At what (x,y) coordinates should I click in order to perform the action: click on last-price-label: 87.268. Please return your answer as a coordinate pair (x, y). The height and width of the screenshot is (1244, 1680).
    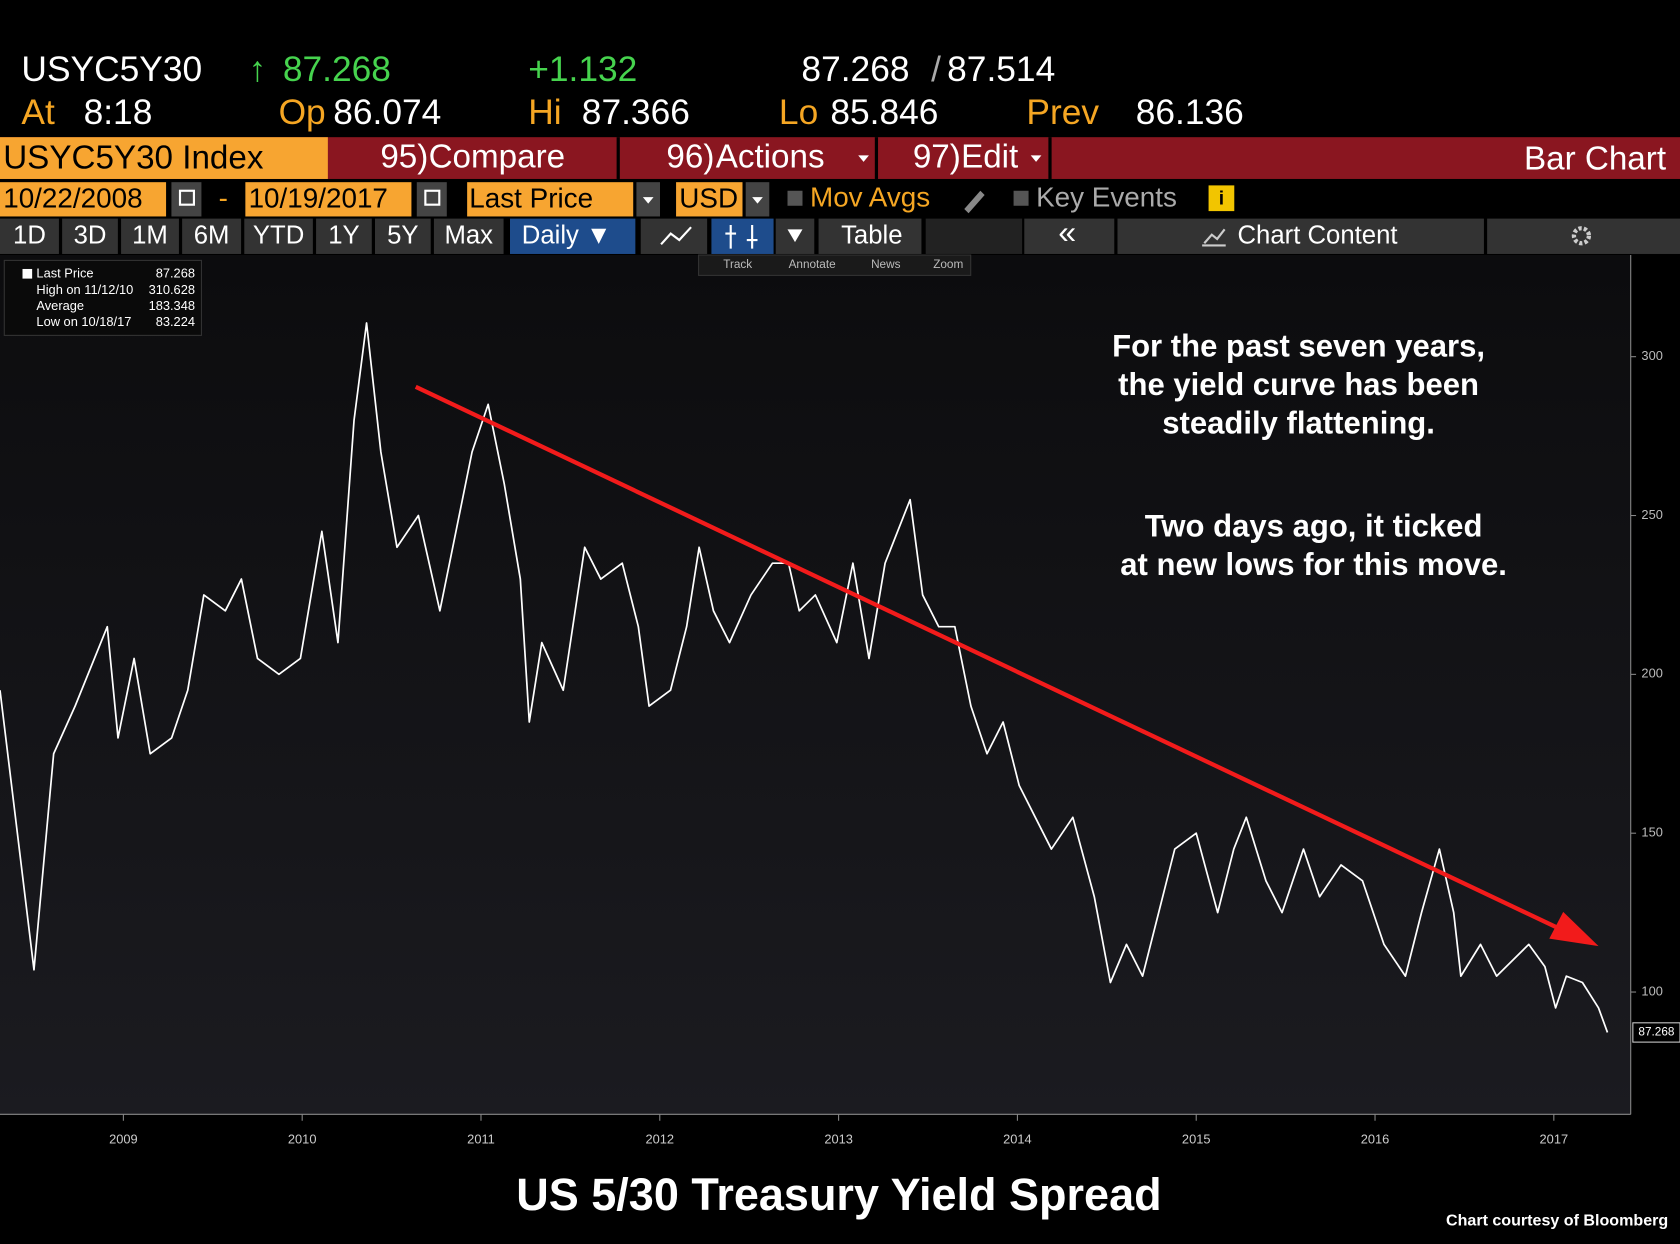
    Looking at the image, I should click on (1656, 1032).